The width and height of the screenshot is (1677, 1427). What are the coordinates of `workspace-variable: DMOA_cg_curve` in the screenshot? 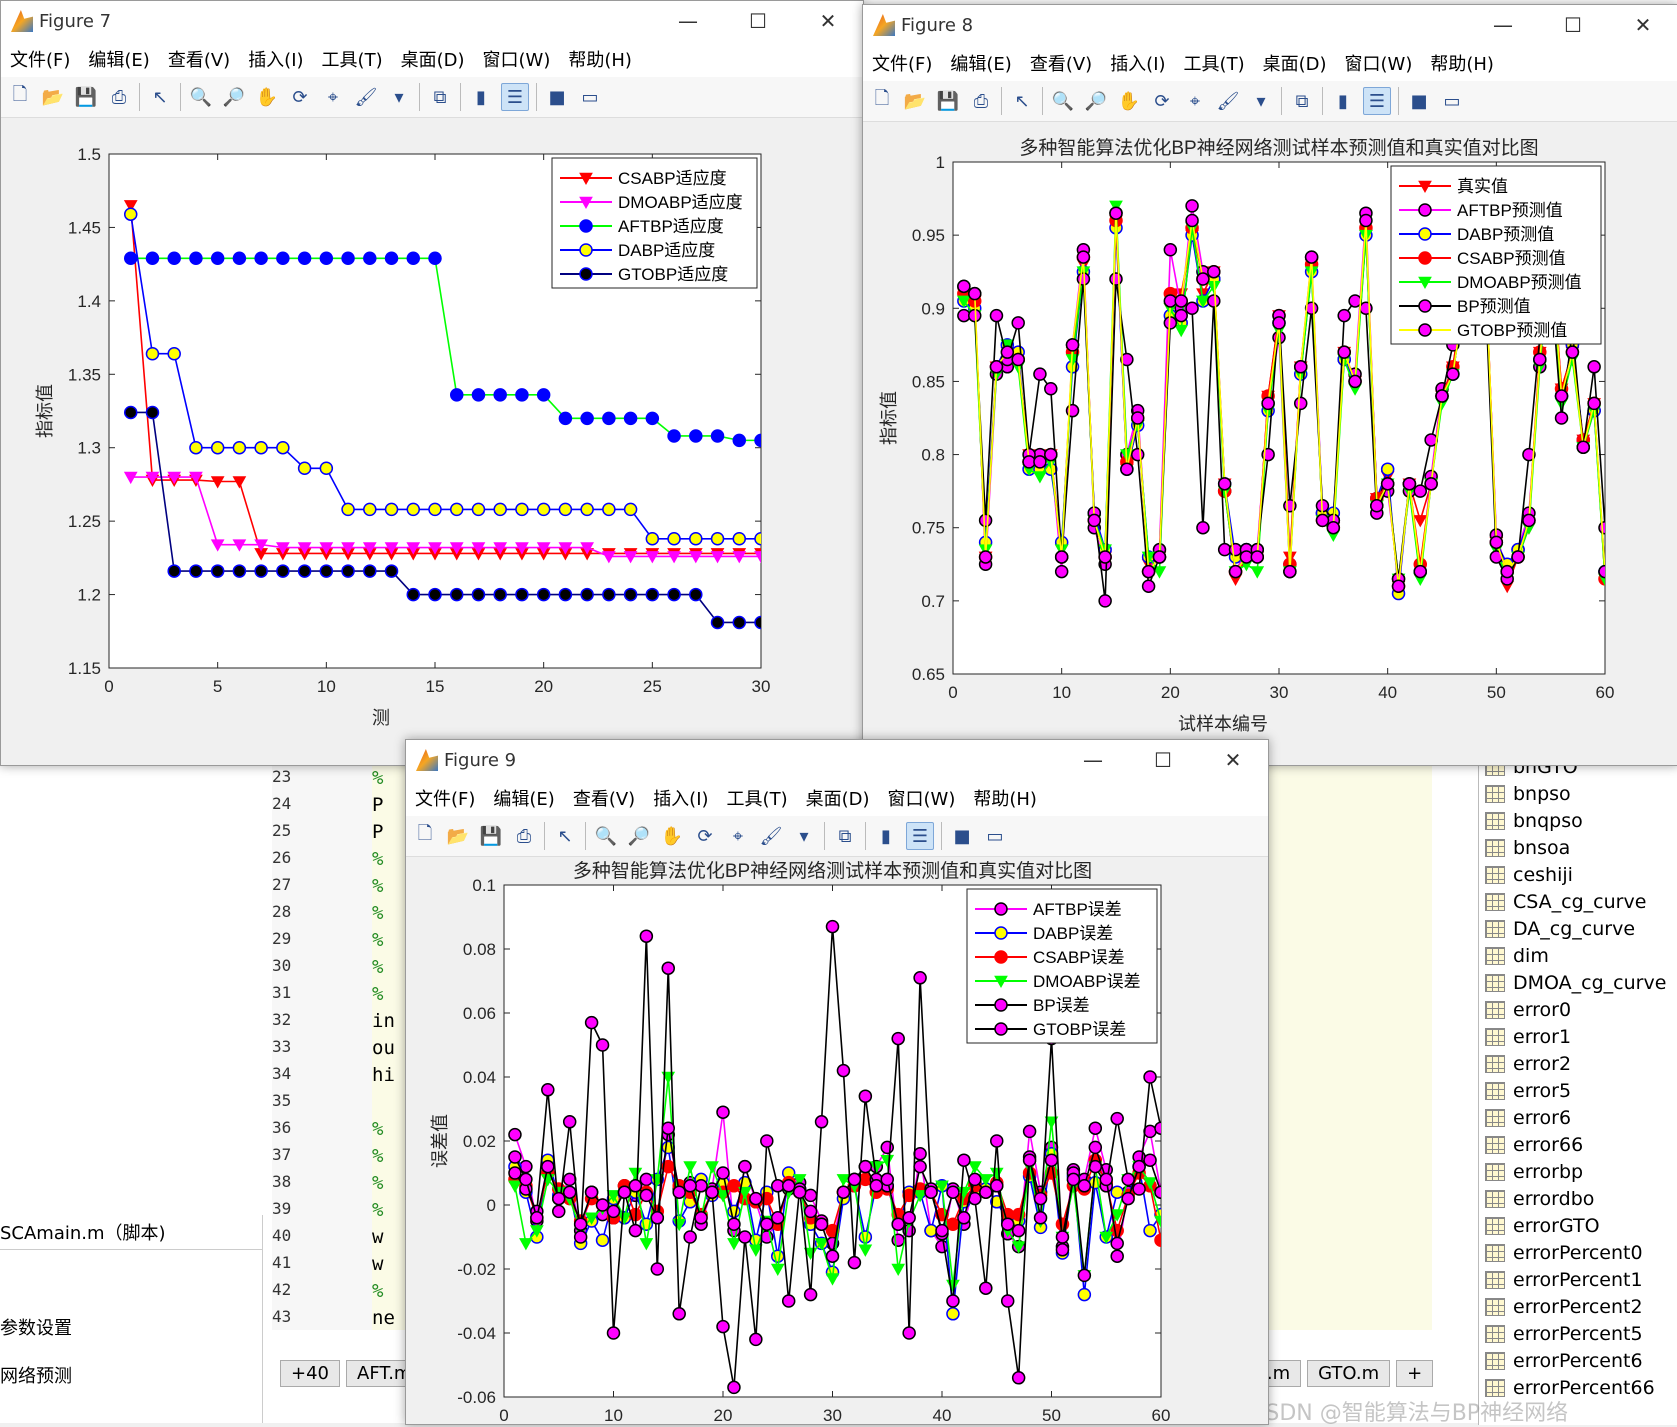 It's located at (1581, 982).